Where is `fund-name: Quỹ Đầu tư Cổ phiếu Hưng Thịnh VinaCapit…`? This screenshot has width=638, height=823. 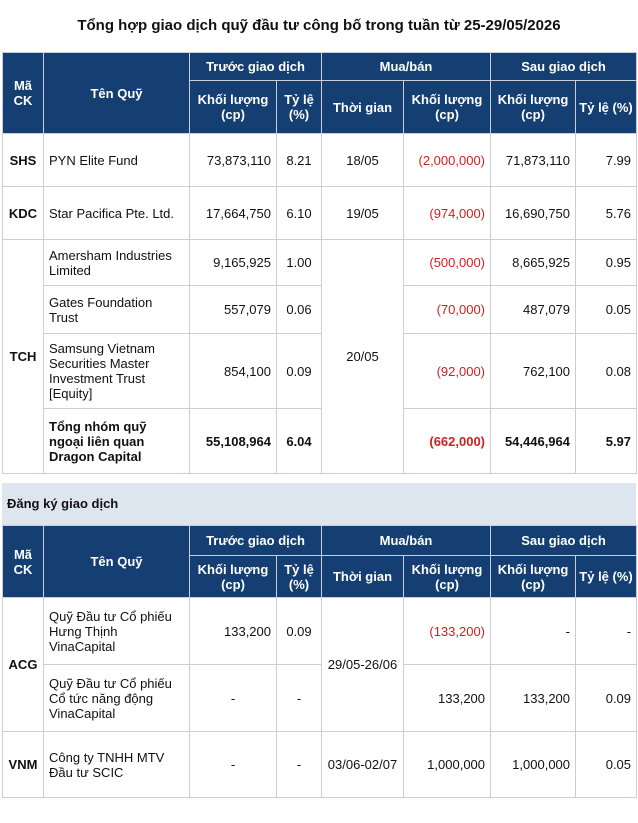
fund-name: Quỹ Đầu tư Cổ phiếu Hưng Thịnh VinaCapit… is located at coordinates (116, 631).